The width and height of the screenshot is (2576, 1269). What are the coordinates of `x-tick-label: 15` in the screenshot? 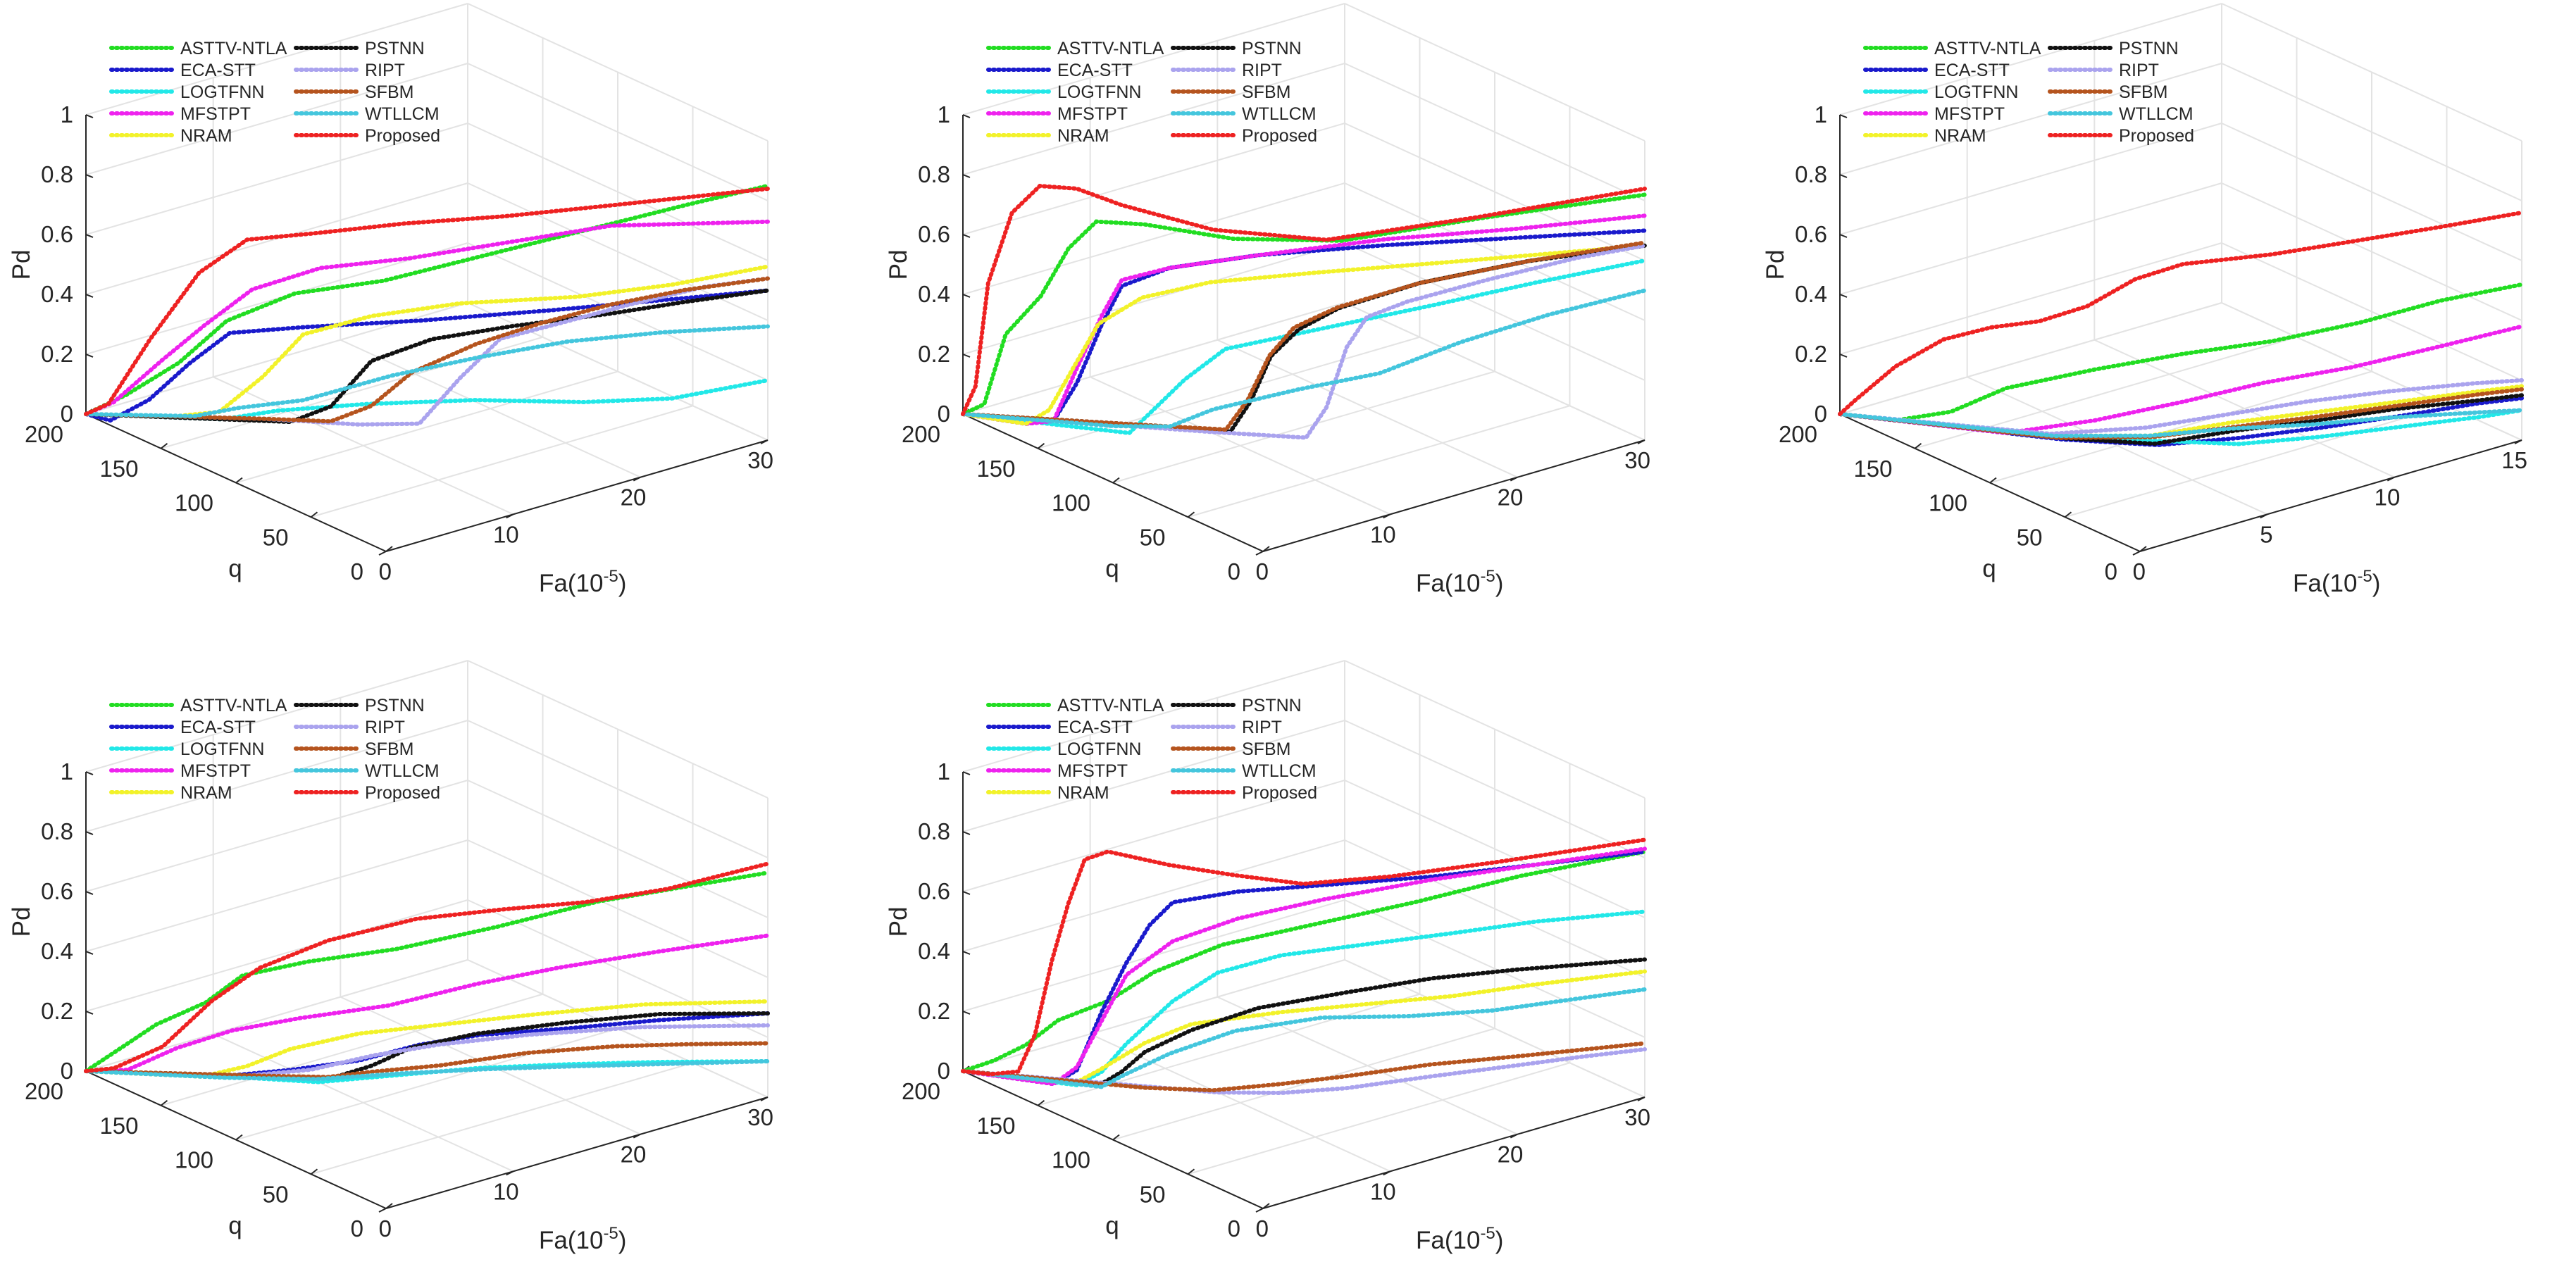 It's located at (2514, 460).